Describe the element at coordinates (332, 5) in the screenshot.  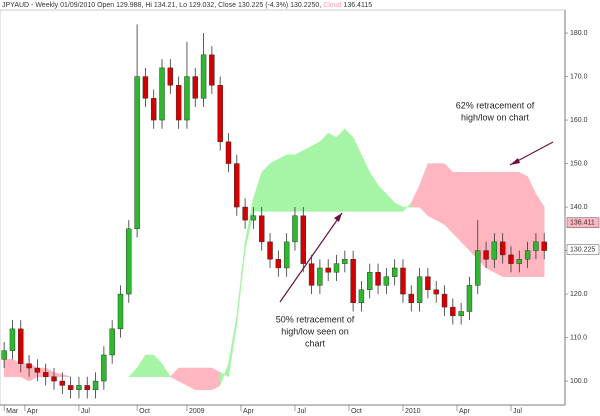
I see `cloud-legend: Cloud` at that location.